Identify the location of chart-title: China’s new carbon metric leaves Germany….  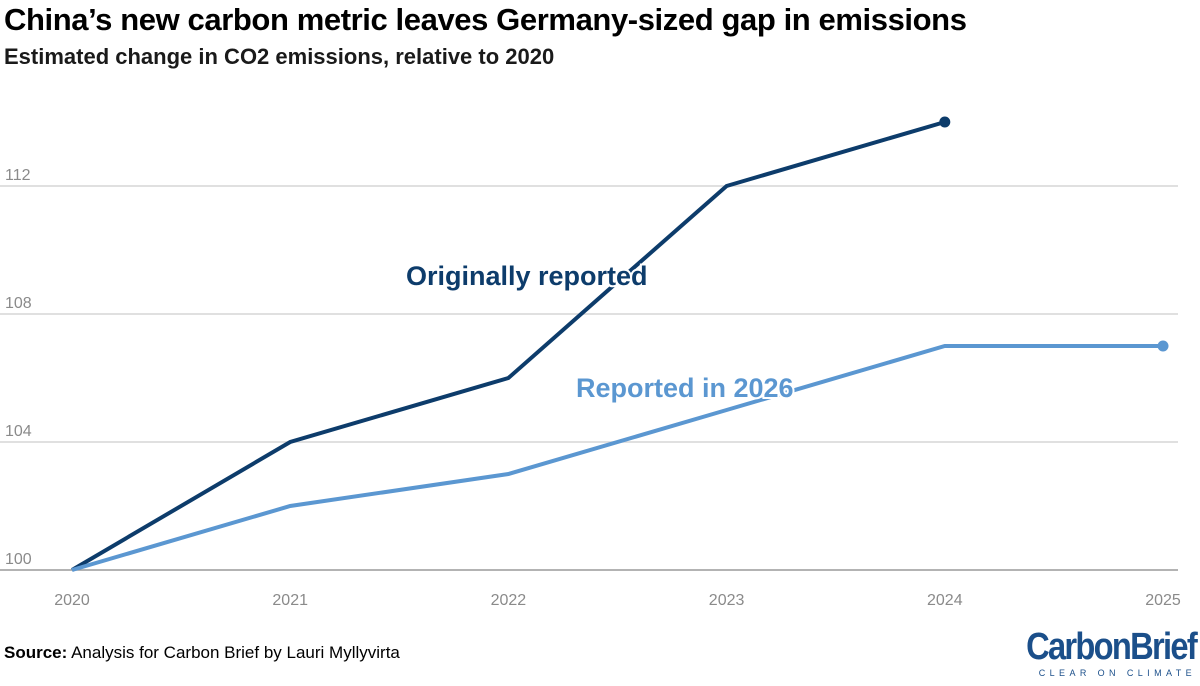
(485, 19).